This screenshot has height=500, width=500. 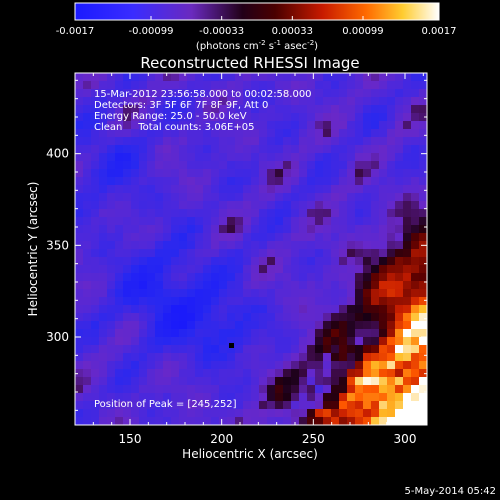 What do you see at coordinates (57, 154) in the screenshot?
I see `y-tick-label: 400` at bounding box center [57, 154].